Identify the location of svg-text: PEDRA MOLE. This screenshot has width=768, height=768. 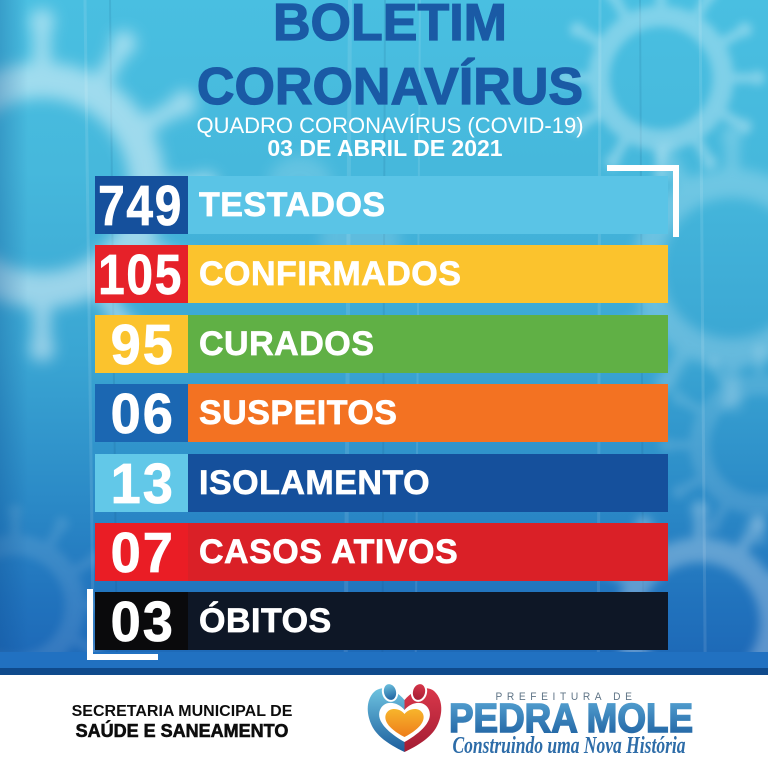
(571, 718).